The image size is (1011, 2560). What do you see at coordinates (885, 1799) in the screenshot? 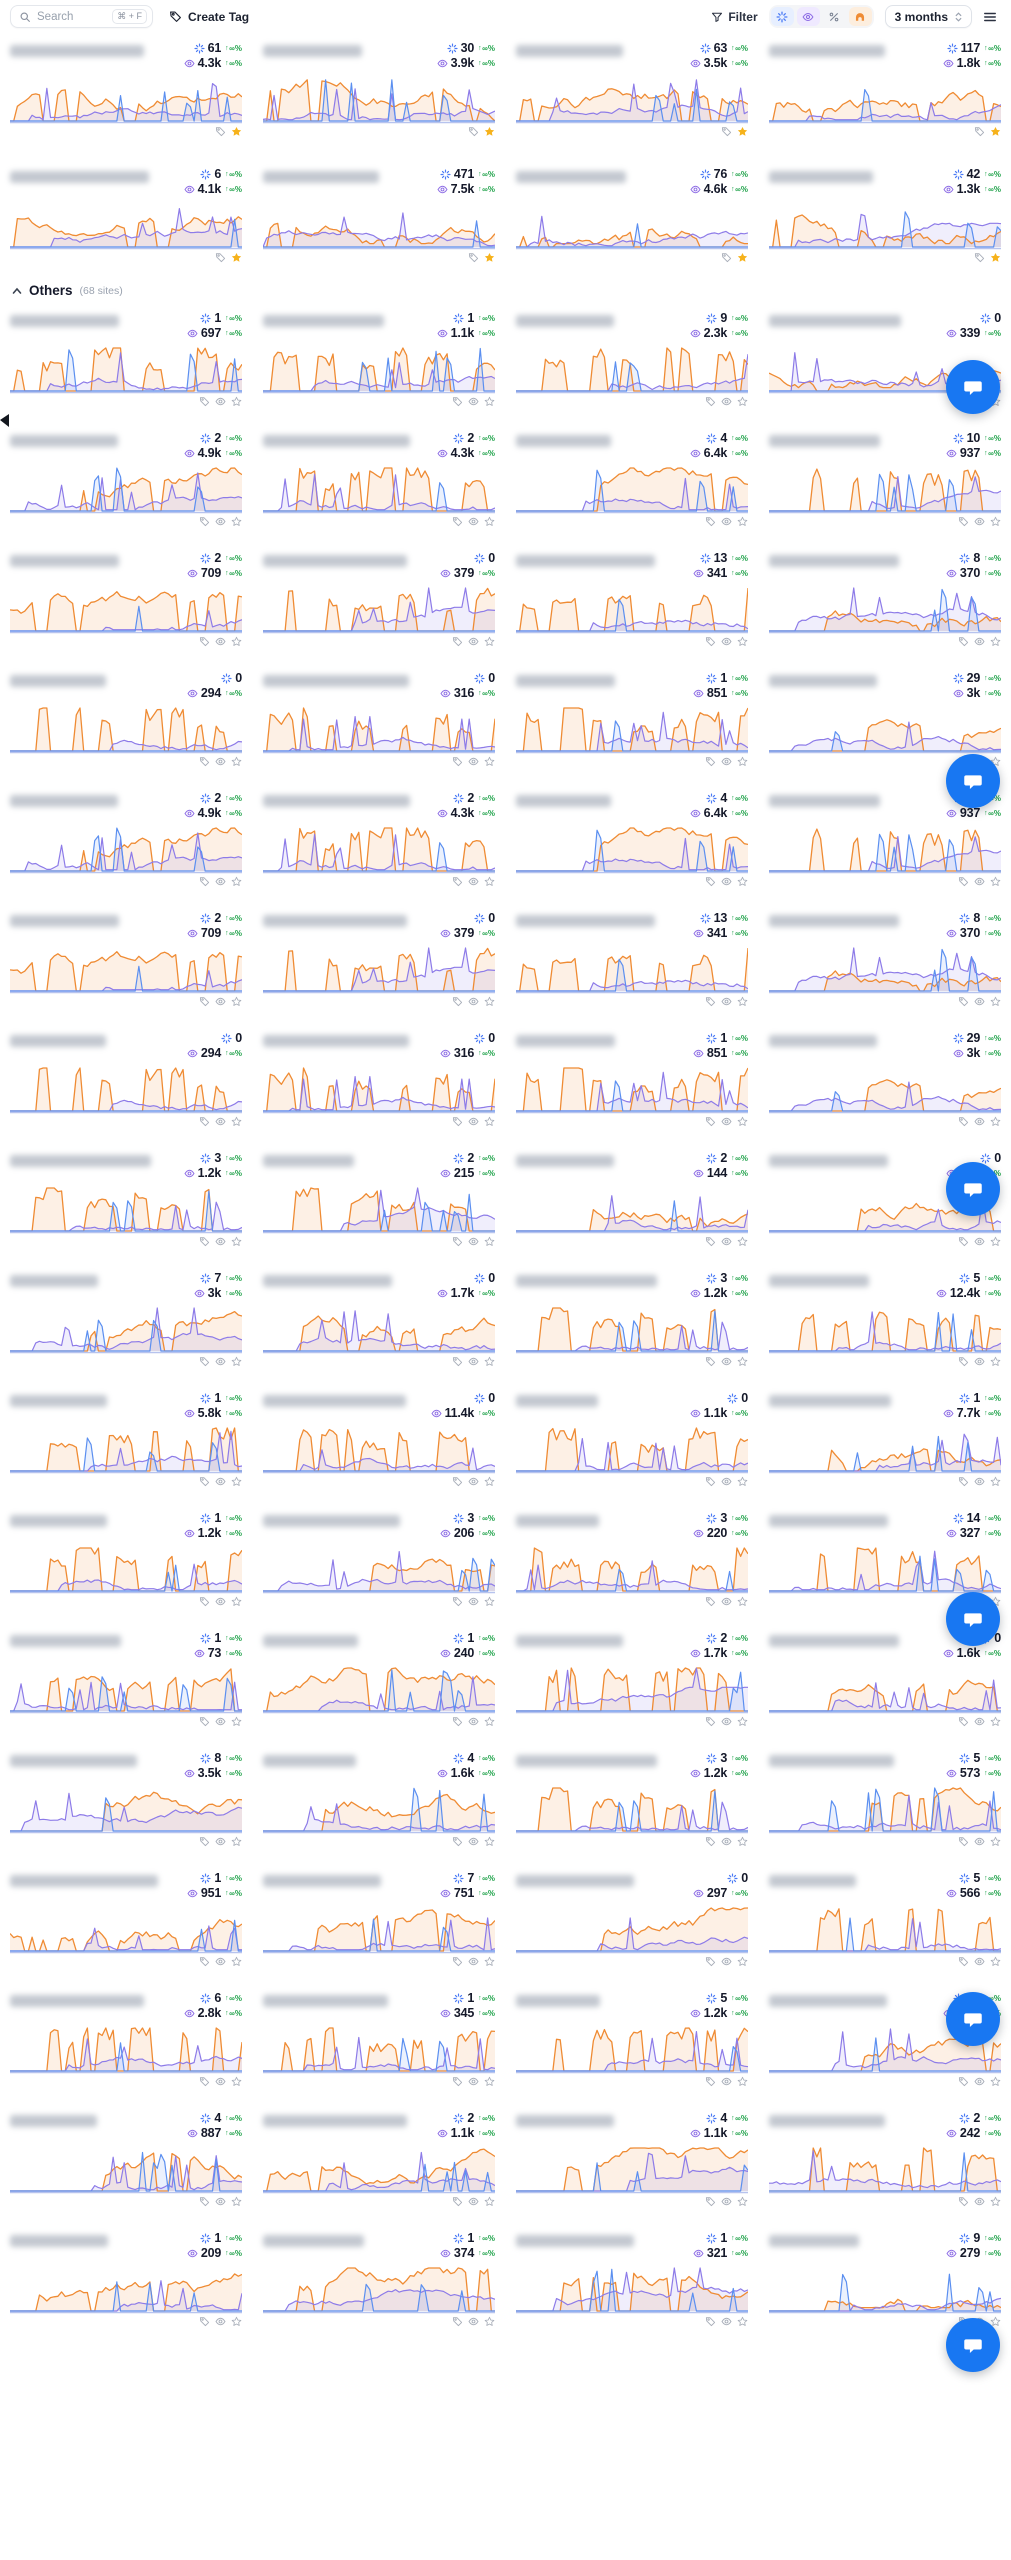
I see `site-card: 5 ↑ ∞% 573 ↑ ∞%` at bounding box center [885, 1799].